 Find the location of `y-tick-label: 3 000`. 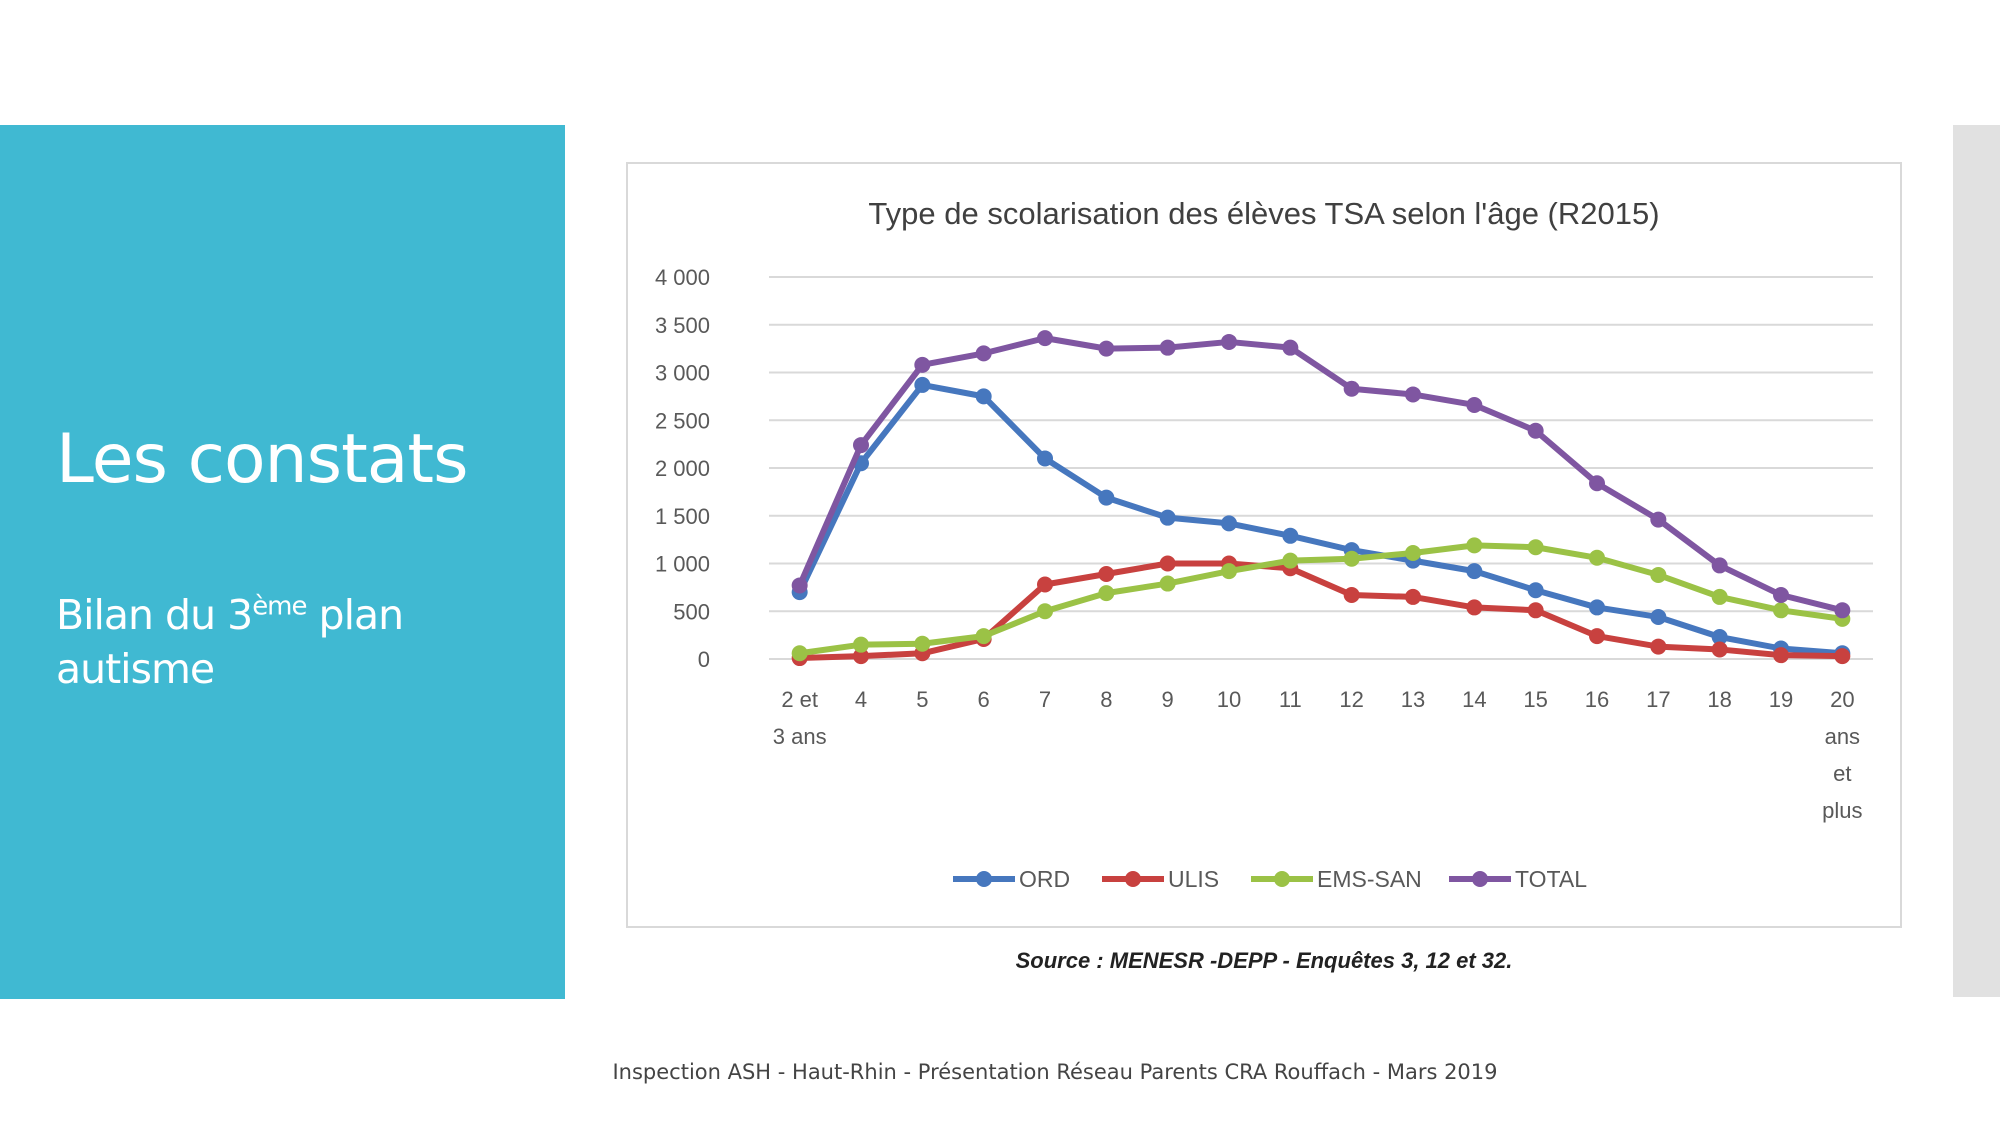

y-tick-label: 3 000 is located at coordinates (682, 373).